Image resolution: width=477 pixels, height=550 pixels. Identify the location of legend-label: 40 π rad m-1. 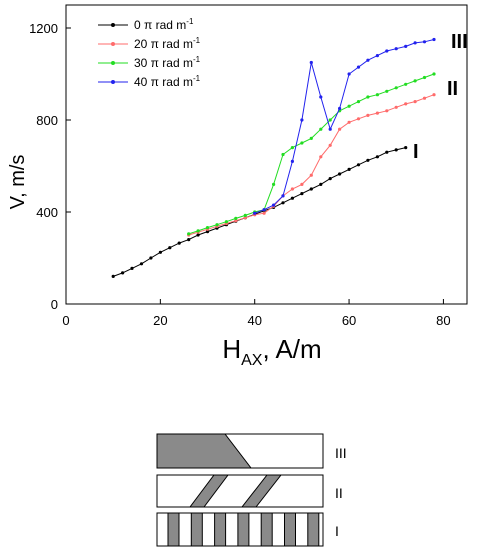
(167, 81).